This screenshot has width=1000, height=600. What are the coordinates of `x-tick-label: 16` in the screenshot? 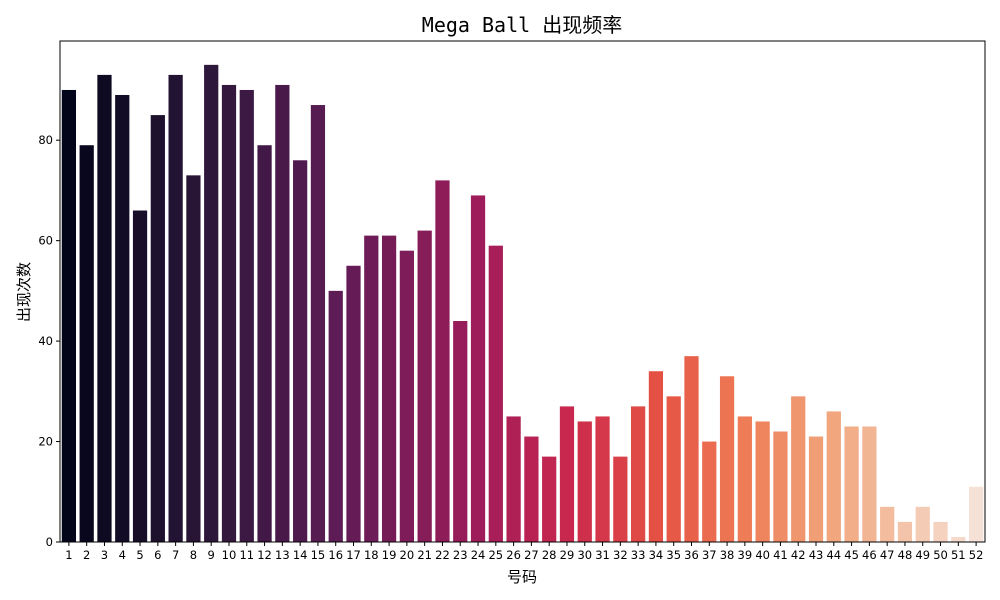 It's located at (335, 555).